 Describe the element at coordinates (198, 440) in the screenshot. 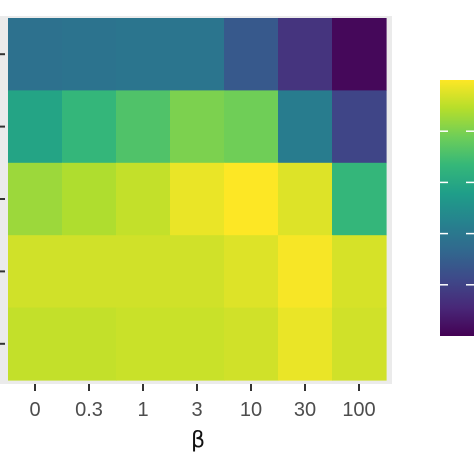

I see `x-axis-title: β` at that location.